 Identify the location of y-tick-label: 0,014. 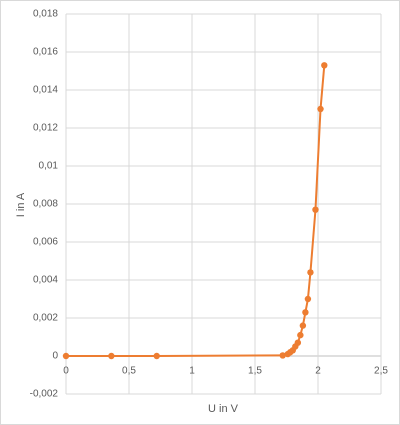
(45, 90).